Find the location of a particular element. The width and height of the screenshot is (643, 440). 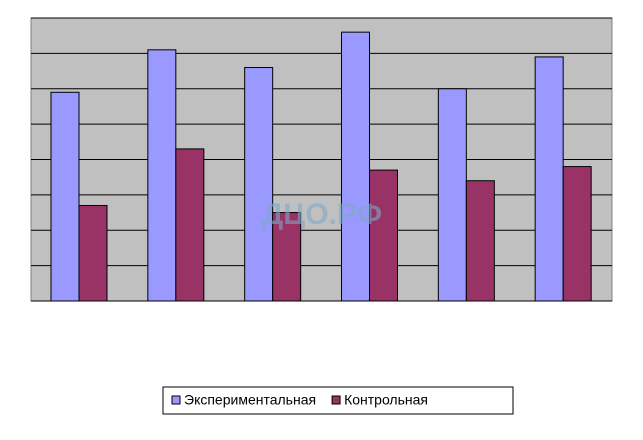

watermark: ДЦО.РФ is located at coordinates (322, 214).